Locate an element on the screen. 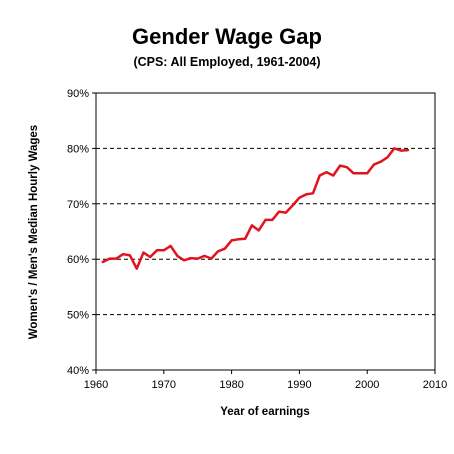 Image resolution: width=454 pixels, height=454 pixels. data-point-1998 is located at coordinates (353, 173).